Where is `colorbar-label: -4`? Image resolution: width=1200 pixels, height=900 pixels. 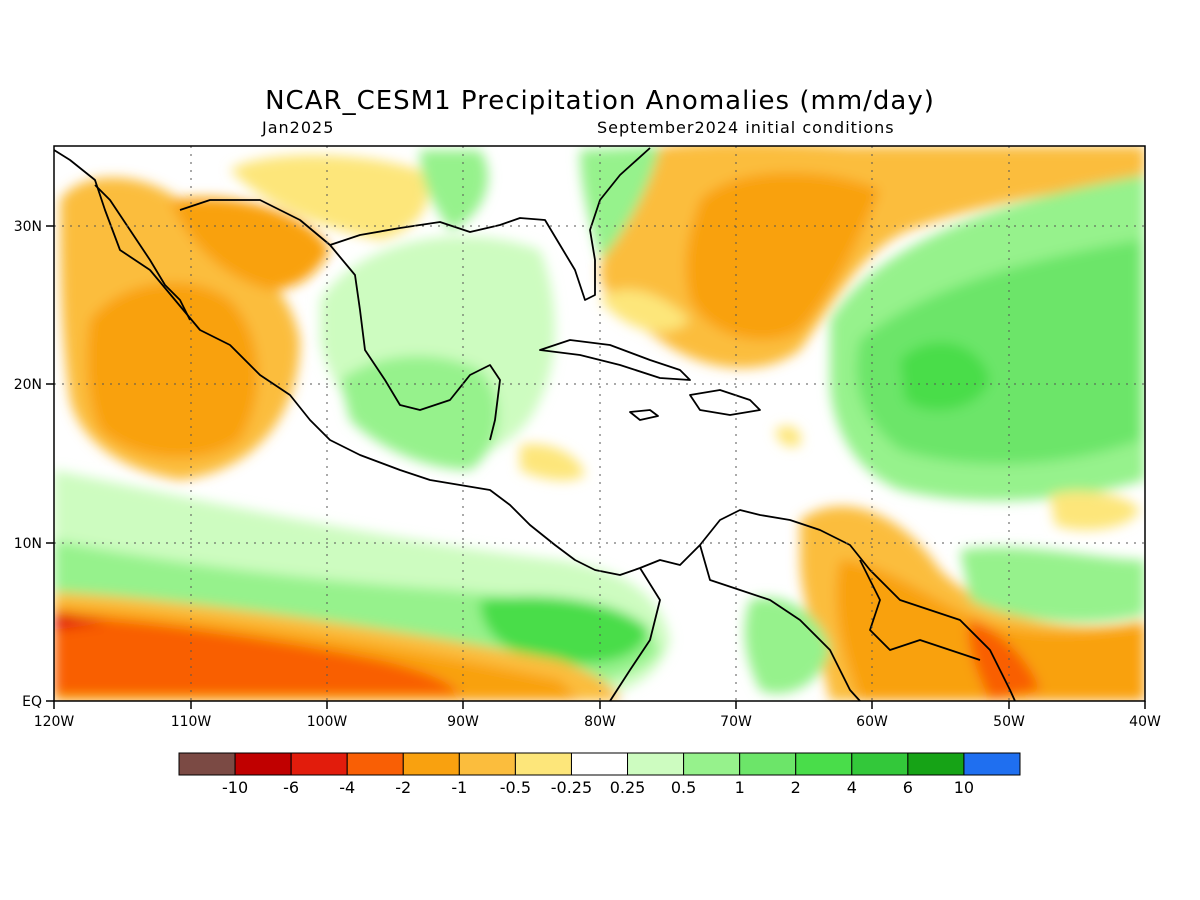 colorbar-label: -4 is located at coordinates (347, 787).